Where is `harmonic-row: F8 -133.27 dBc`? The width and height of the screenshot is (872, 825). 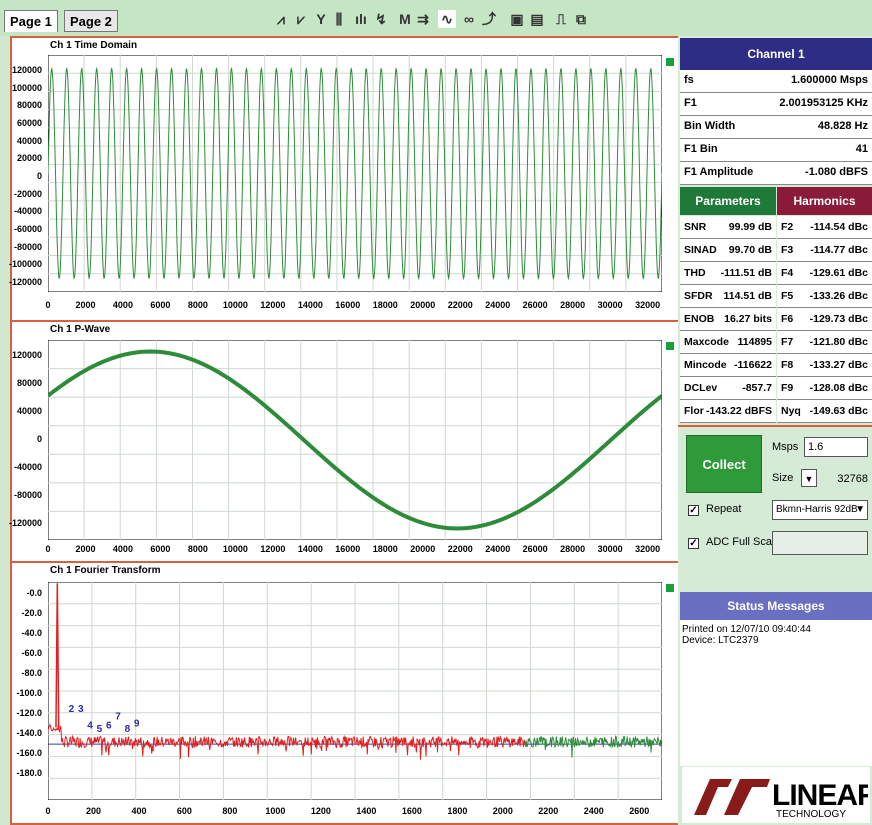
harmonic-row: F8 -133.27 dBc is located at coordinates (824, 365).